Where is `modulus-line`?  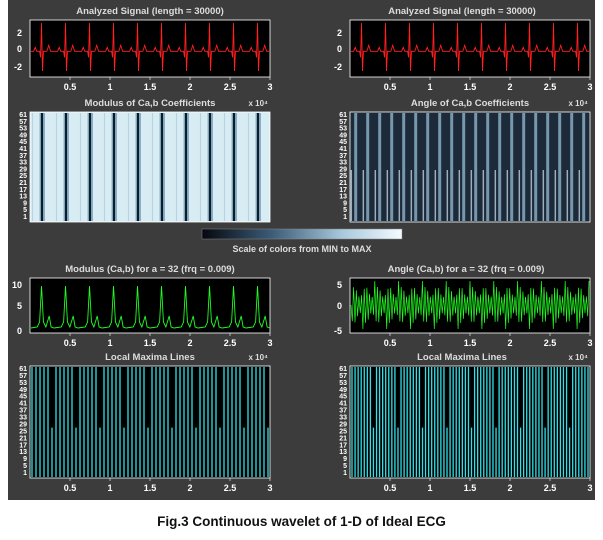
modulus-line is located at coordinates (150, 307).